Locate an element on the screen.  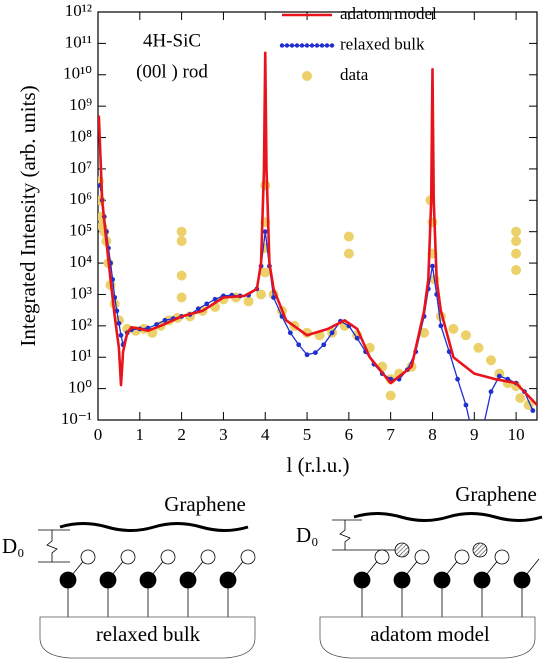
y-tick-label: 10⁴ is located at coordinates (80, 261).